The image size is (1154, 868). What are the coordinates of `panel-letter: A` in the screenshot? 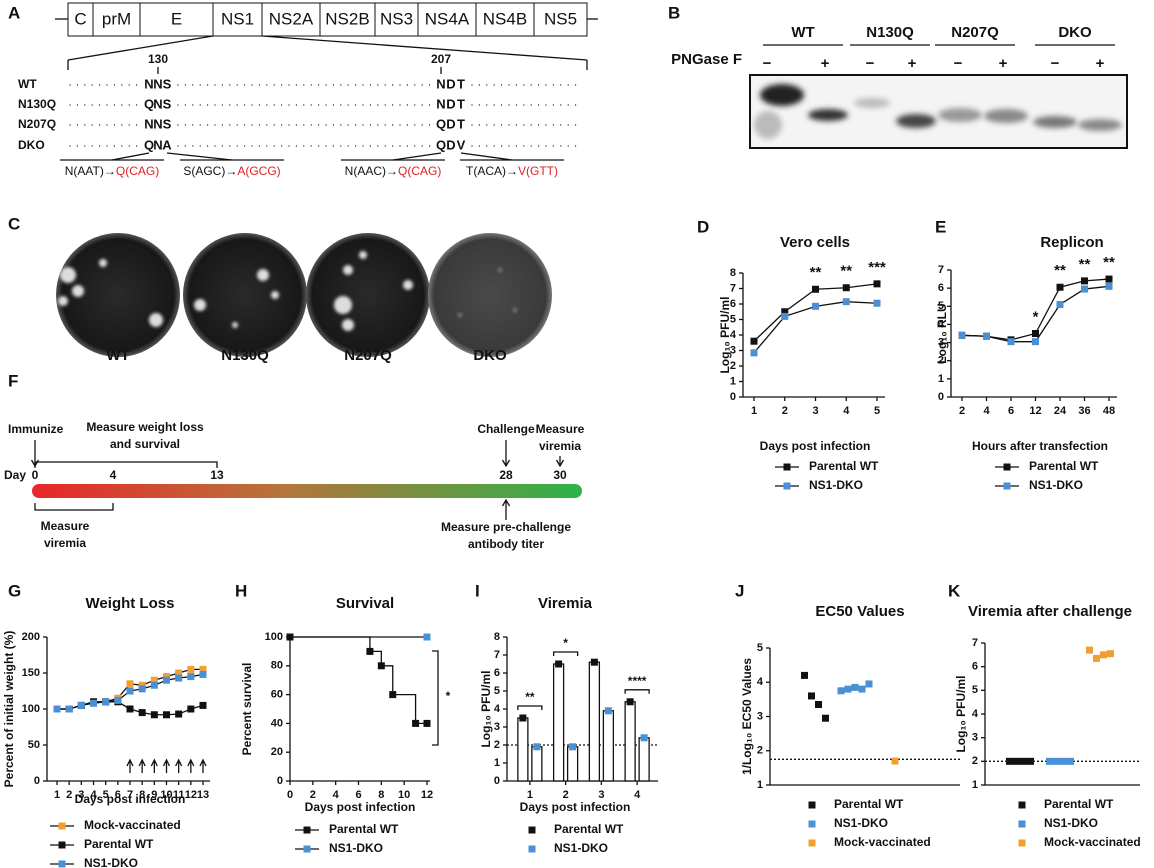 It's located at (14, 12).